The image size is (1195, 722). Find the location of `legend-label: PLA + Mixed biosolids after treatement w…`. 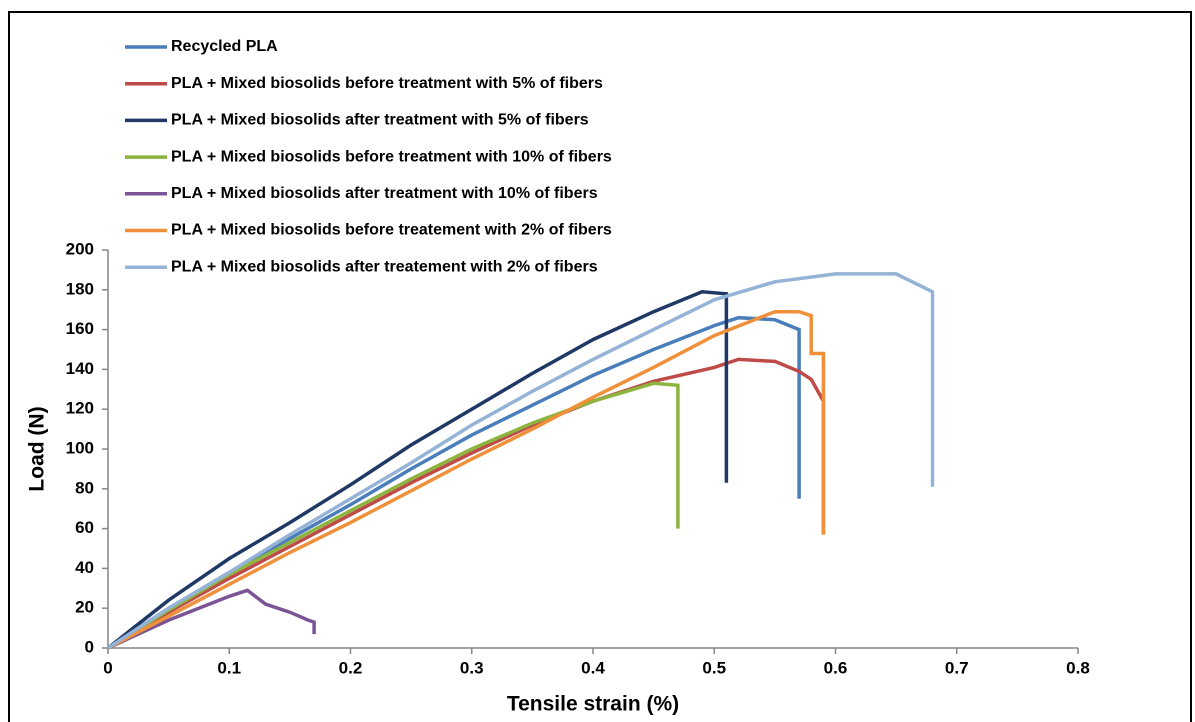

legend-label: PLA + Mixed biosolids after treatement w… is located at coordinates (384, 266).